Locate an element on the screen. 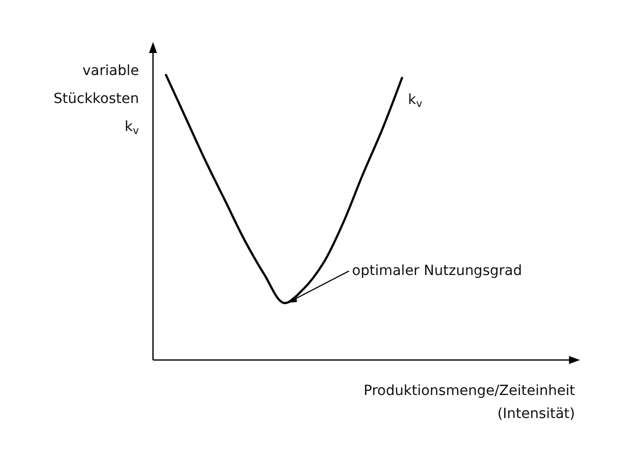  series-label: k$_{v}$ is located at coordinates (415, 101).